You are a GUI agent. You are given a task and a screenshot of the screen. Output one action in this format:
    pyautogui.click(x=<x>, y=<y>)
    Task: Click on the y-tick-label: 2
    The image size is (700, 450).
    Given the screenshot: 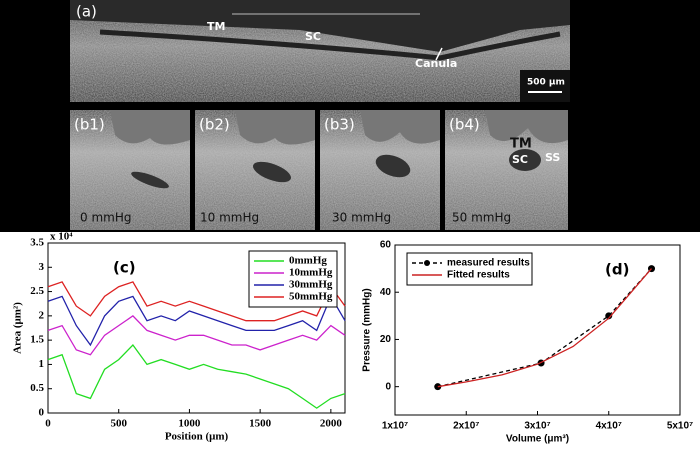 What is the action you would take?
    pyautogui.click(x=42, y=315)
    